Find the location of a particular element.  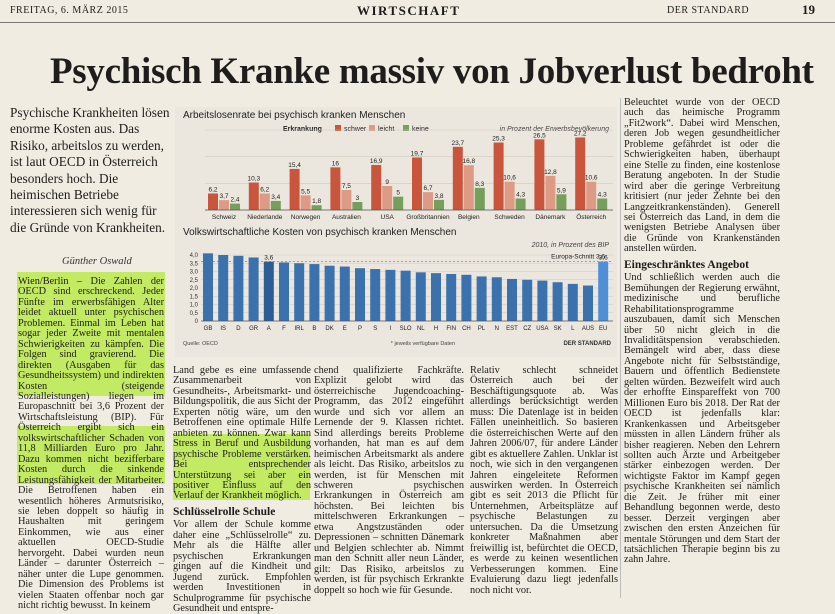

y-tick-label: 3,0 is located at coordinates (194, 273).